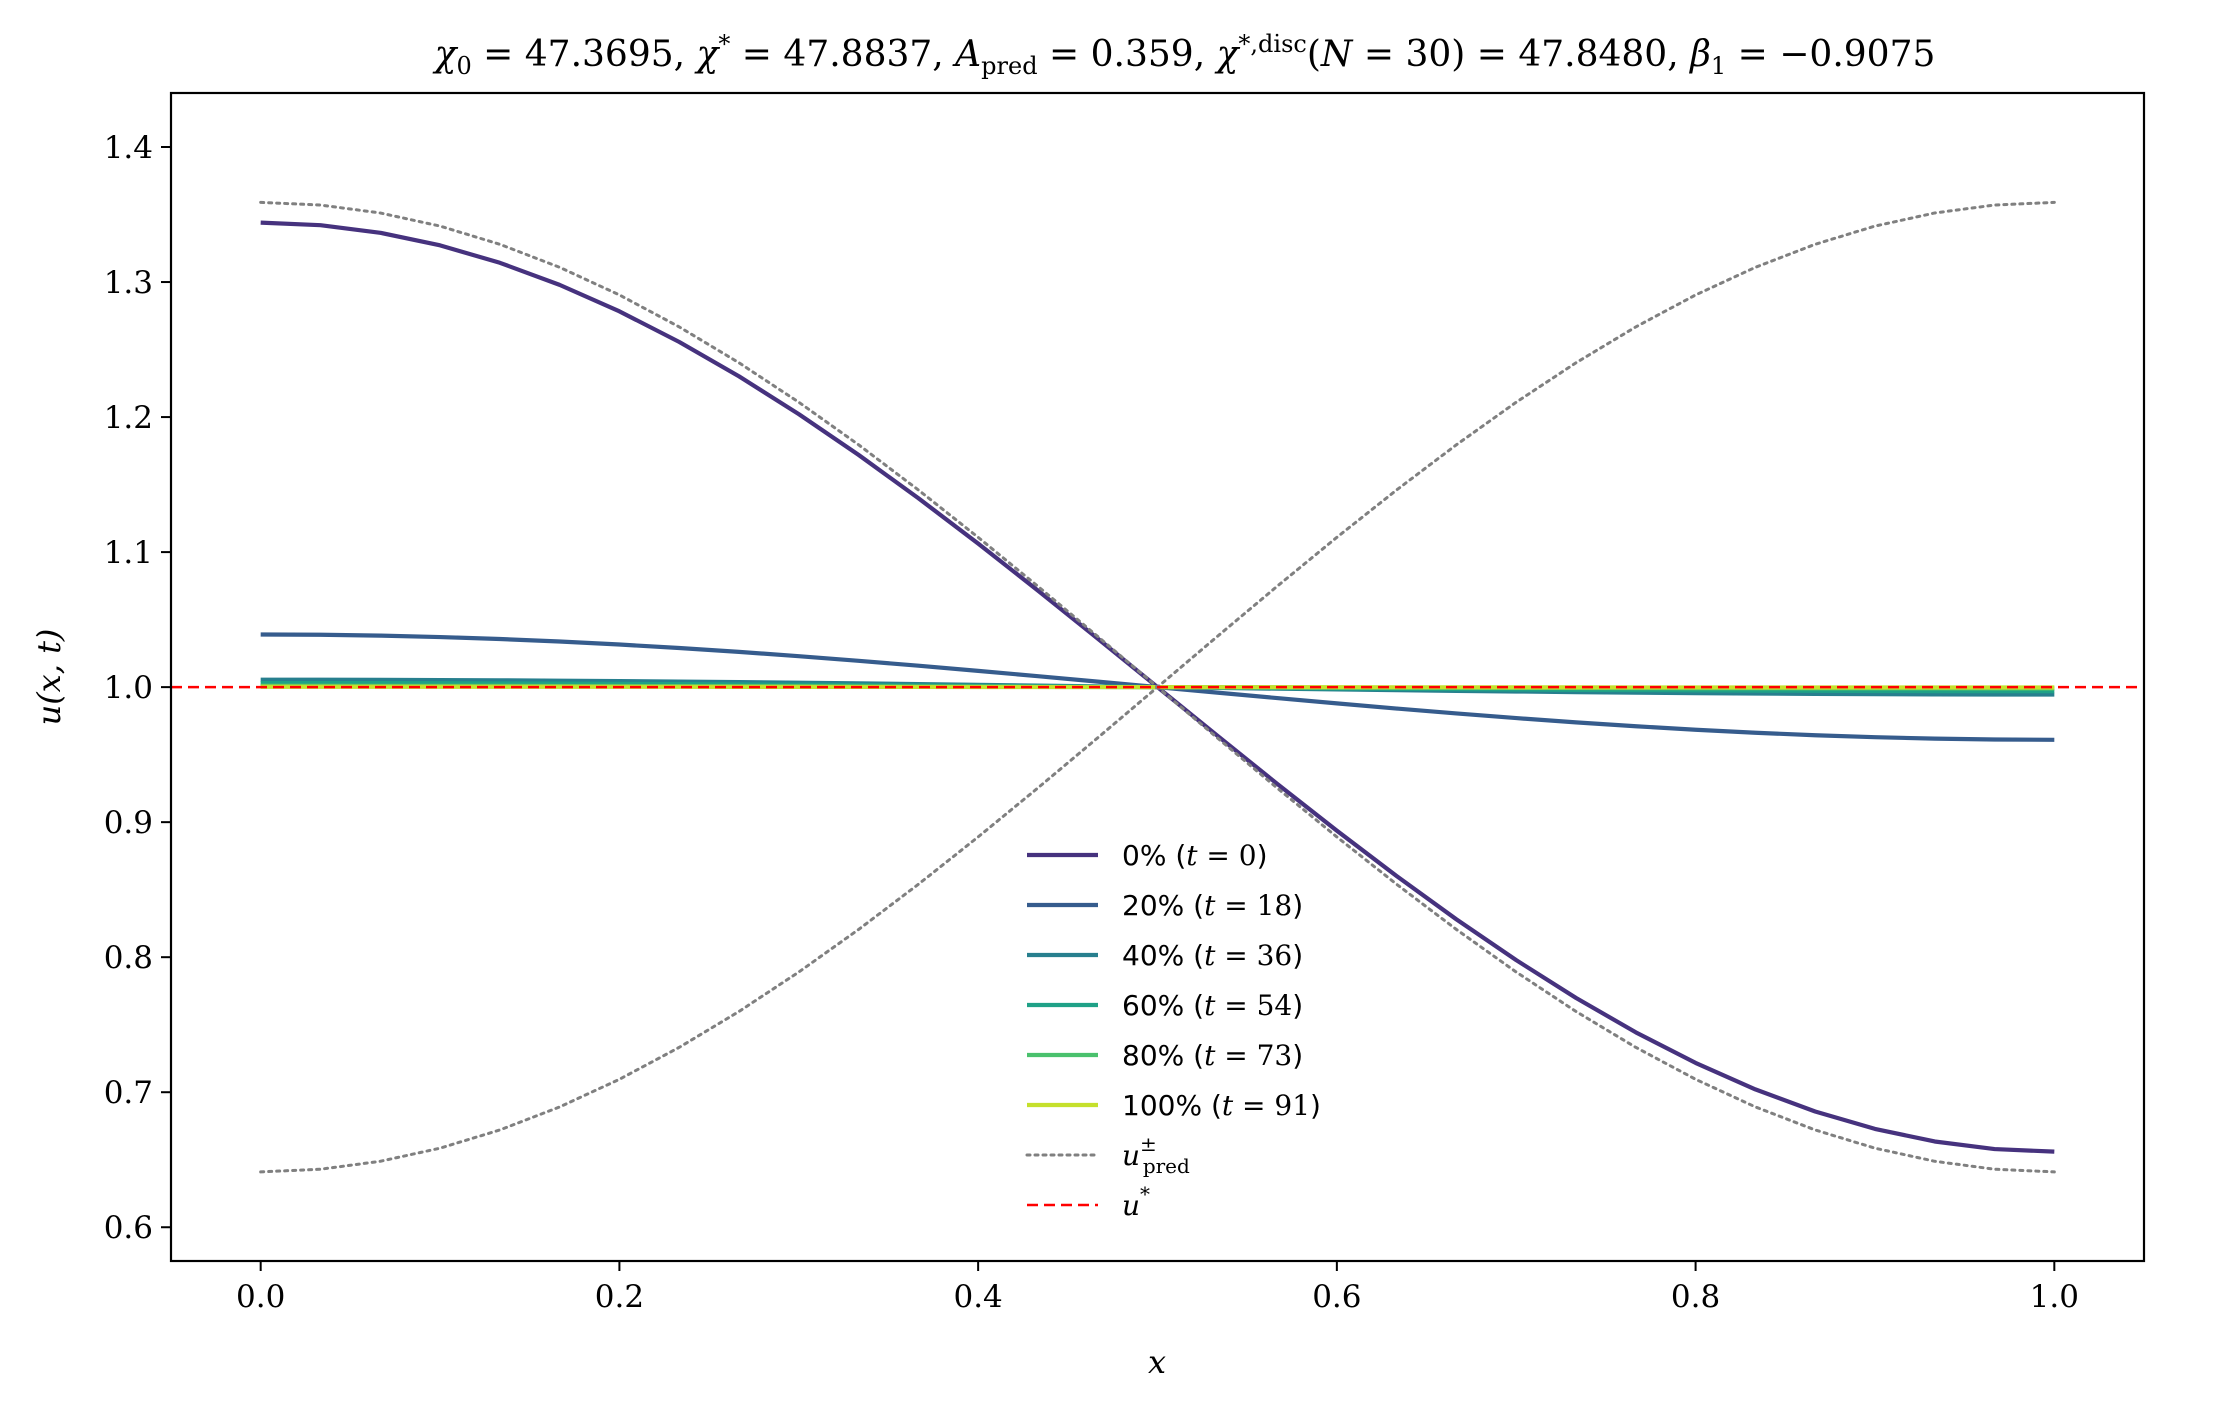 This screenshot has width=2220, height=1409. Describe the element at coordinates (619, 1297) in the screenshot. I see `x-tick-label: 0.2` at that location.